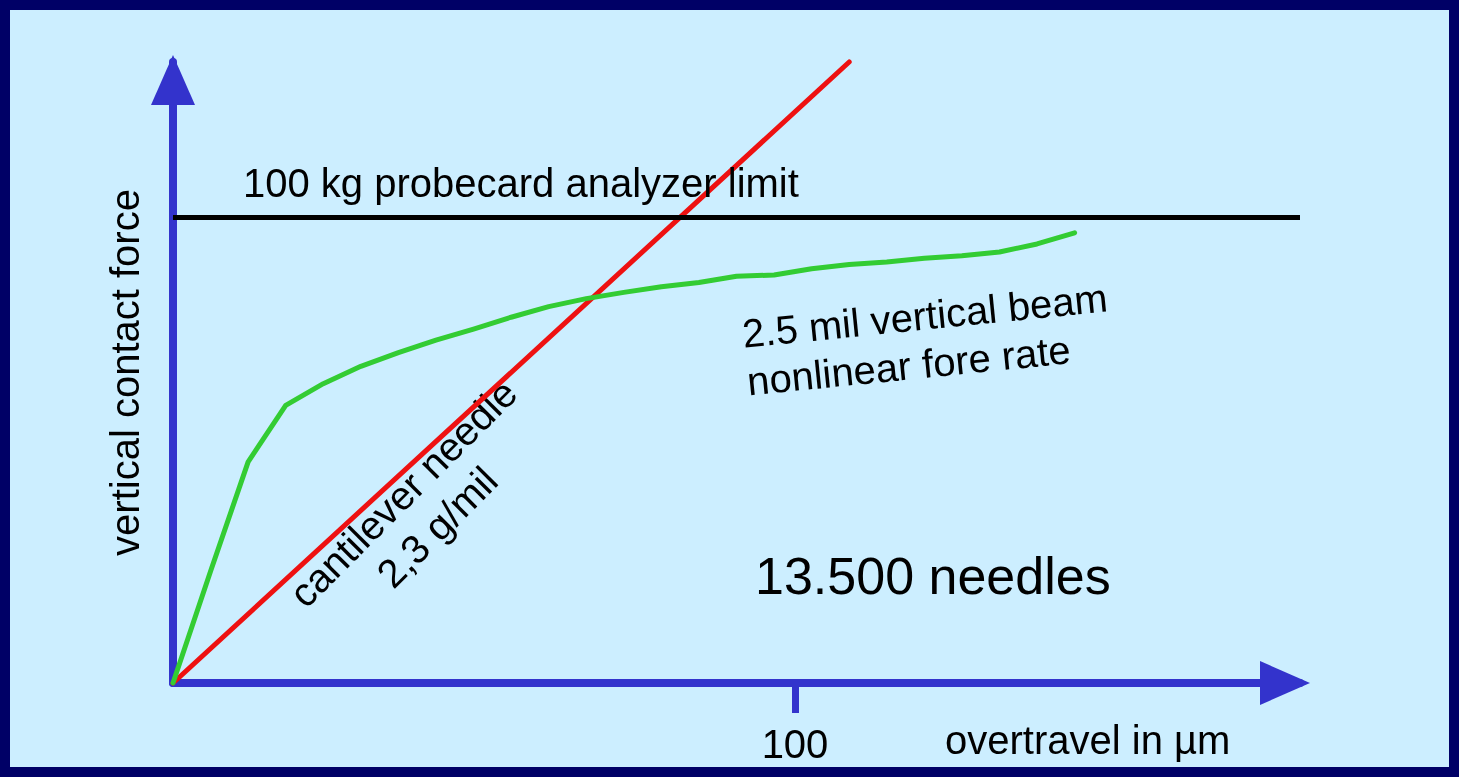 Image resolution: width=1459 pixels, height=777 pixels. What do you see at coordinates (521, 183) in the screenshot?
I see `ref-line-label: 100 kg probecard analyzer limit` at bounding box center [521, 183].